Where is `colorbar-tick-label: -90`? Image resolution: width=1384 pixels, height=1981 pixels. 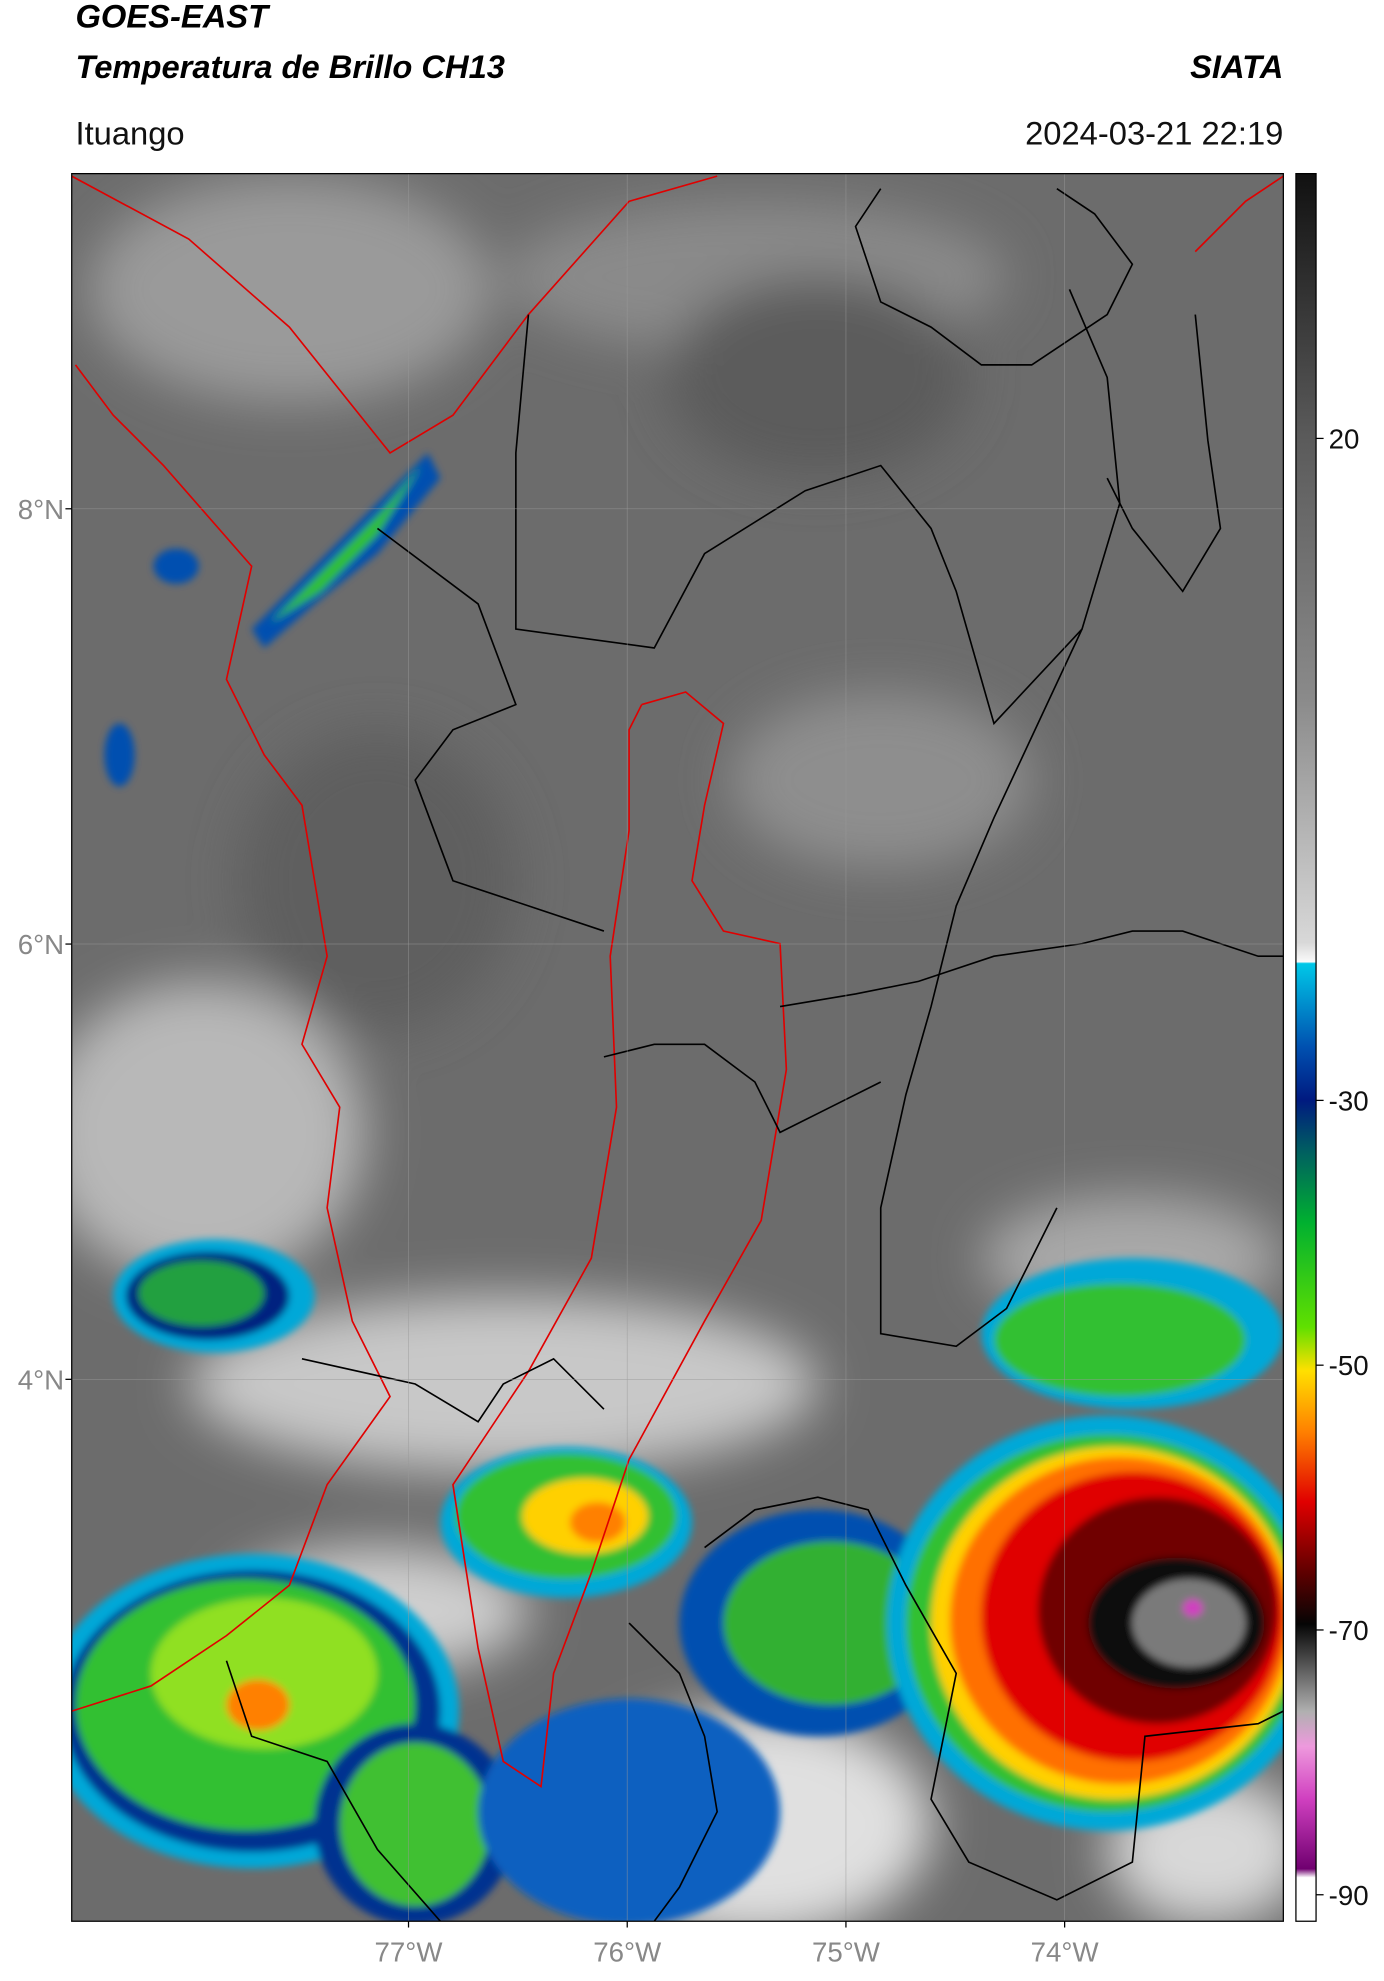 colorbar-tick-label: -90 is located at coordinates (1349, 1895).